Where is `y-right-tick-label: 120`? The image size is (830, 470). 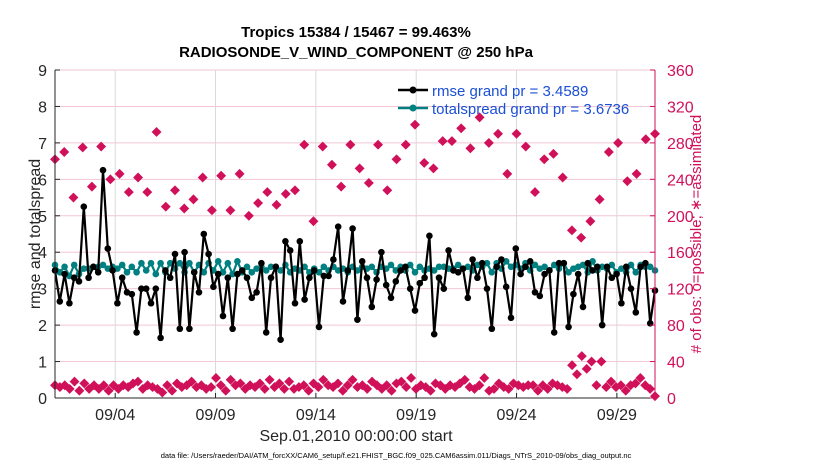 y-right-tick-label: 120 is located at coordinates (680, 290).